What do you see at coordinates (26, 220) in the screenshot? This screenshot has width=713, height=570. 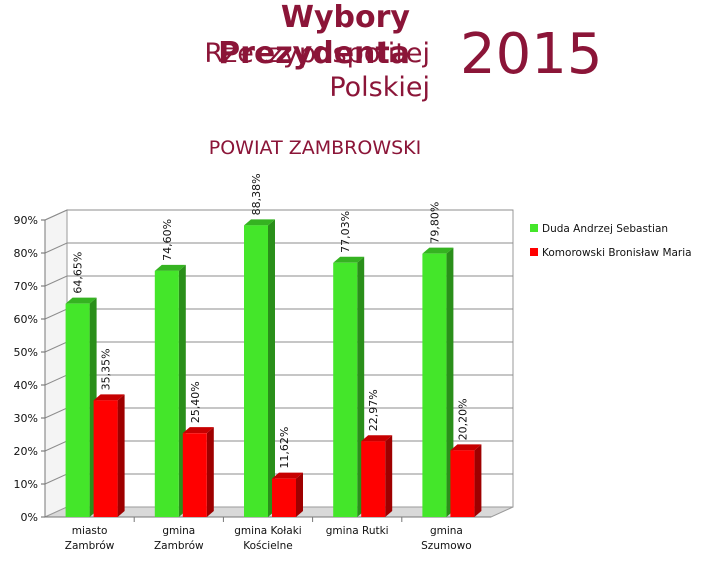 I see `y-tick-label: 90%` at bounding box center [26, 220].